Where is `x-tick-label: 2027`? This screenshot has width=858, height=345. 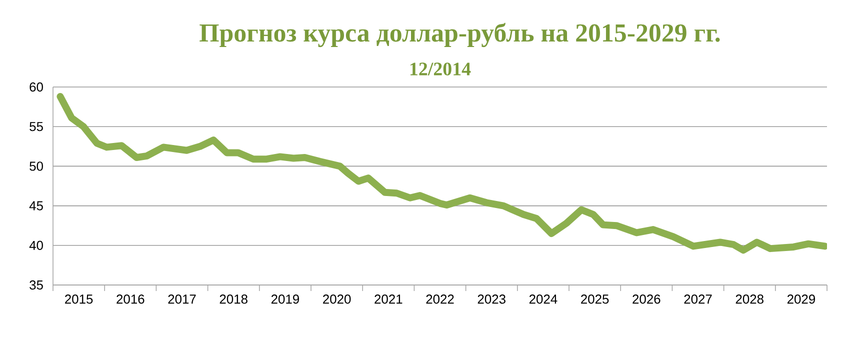 x-tick-label: 2027 is located at coordinates (698, 299).